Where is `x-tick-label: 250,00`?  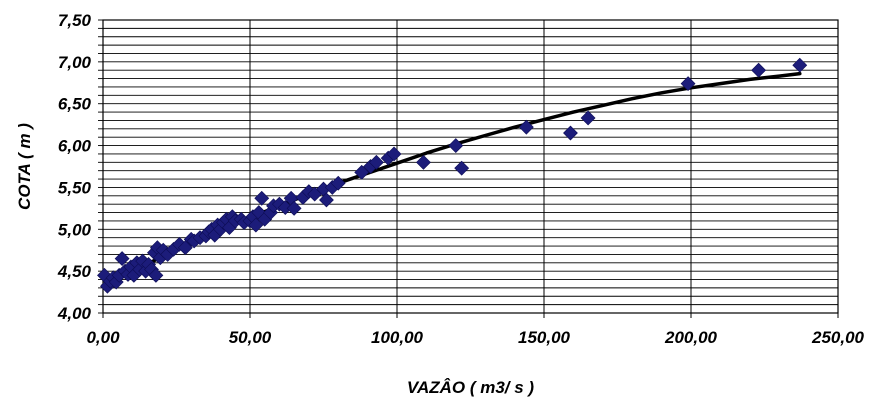 x-tick-label: 250,00 is located at coordinates (838, 337).